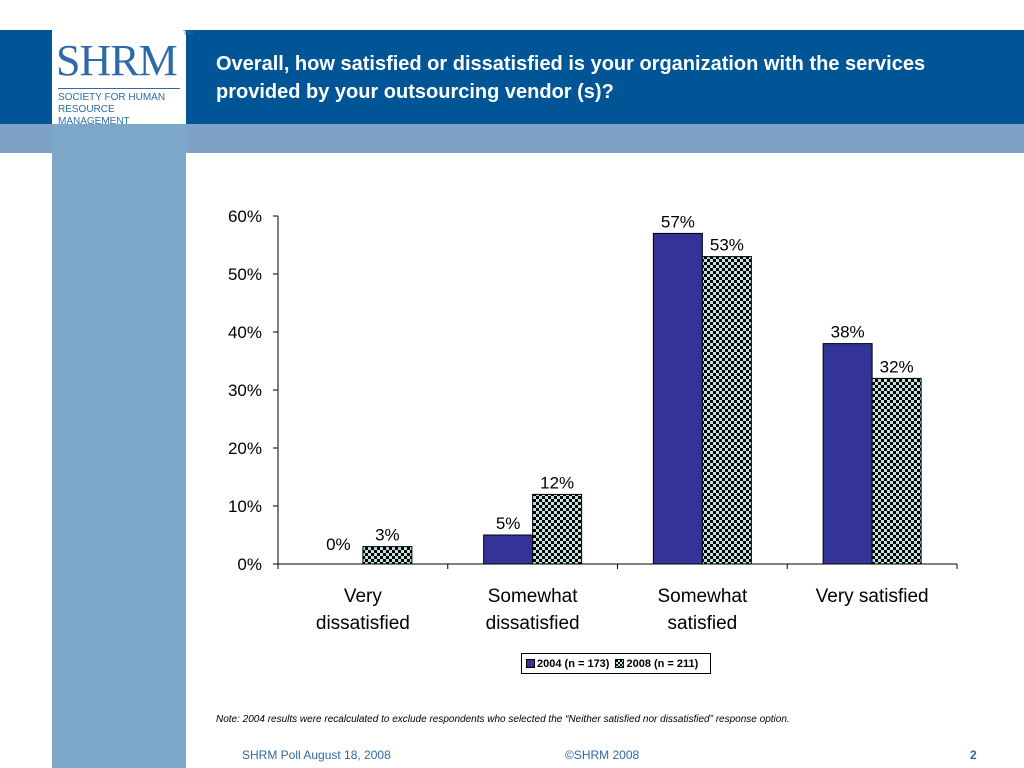 This screenshot has width=1024, height=768. I want to click on top-band, so click(512, 15).